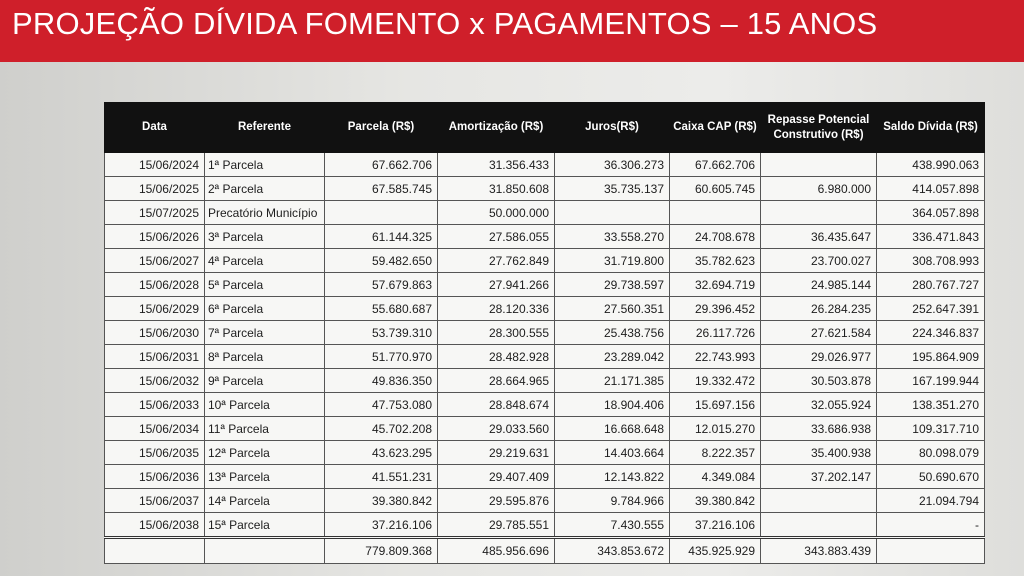  Describe the element at coordinates (264, 356) in the screenshot. I see `table-cell: 8ª Parcela` at that location.